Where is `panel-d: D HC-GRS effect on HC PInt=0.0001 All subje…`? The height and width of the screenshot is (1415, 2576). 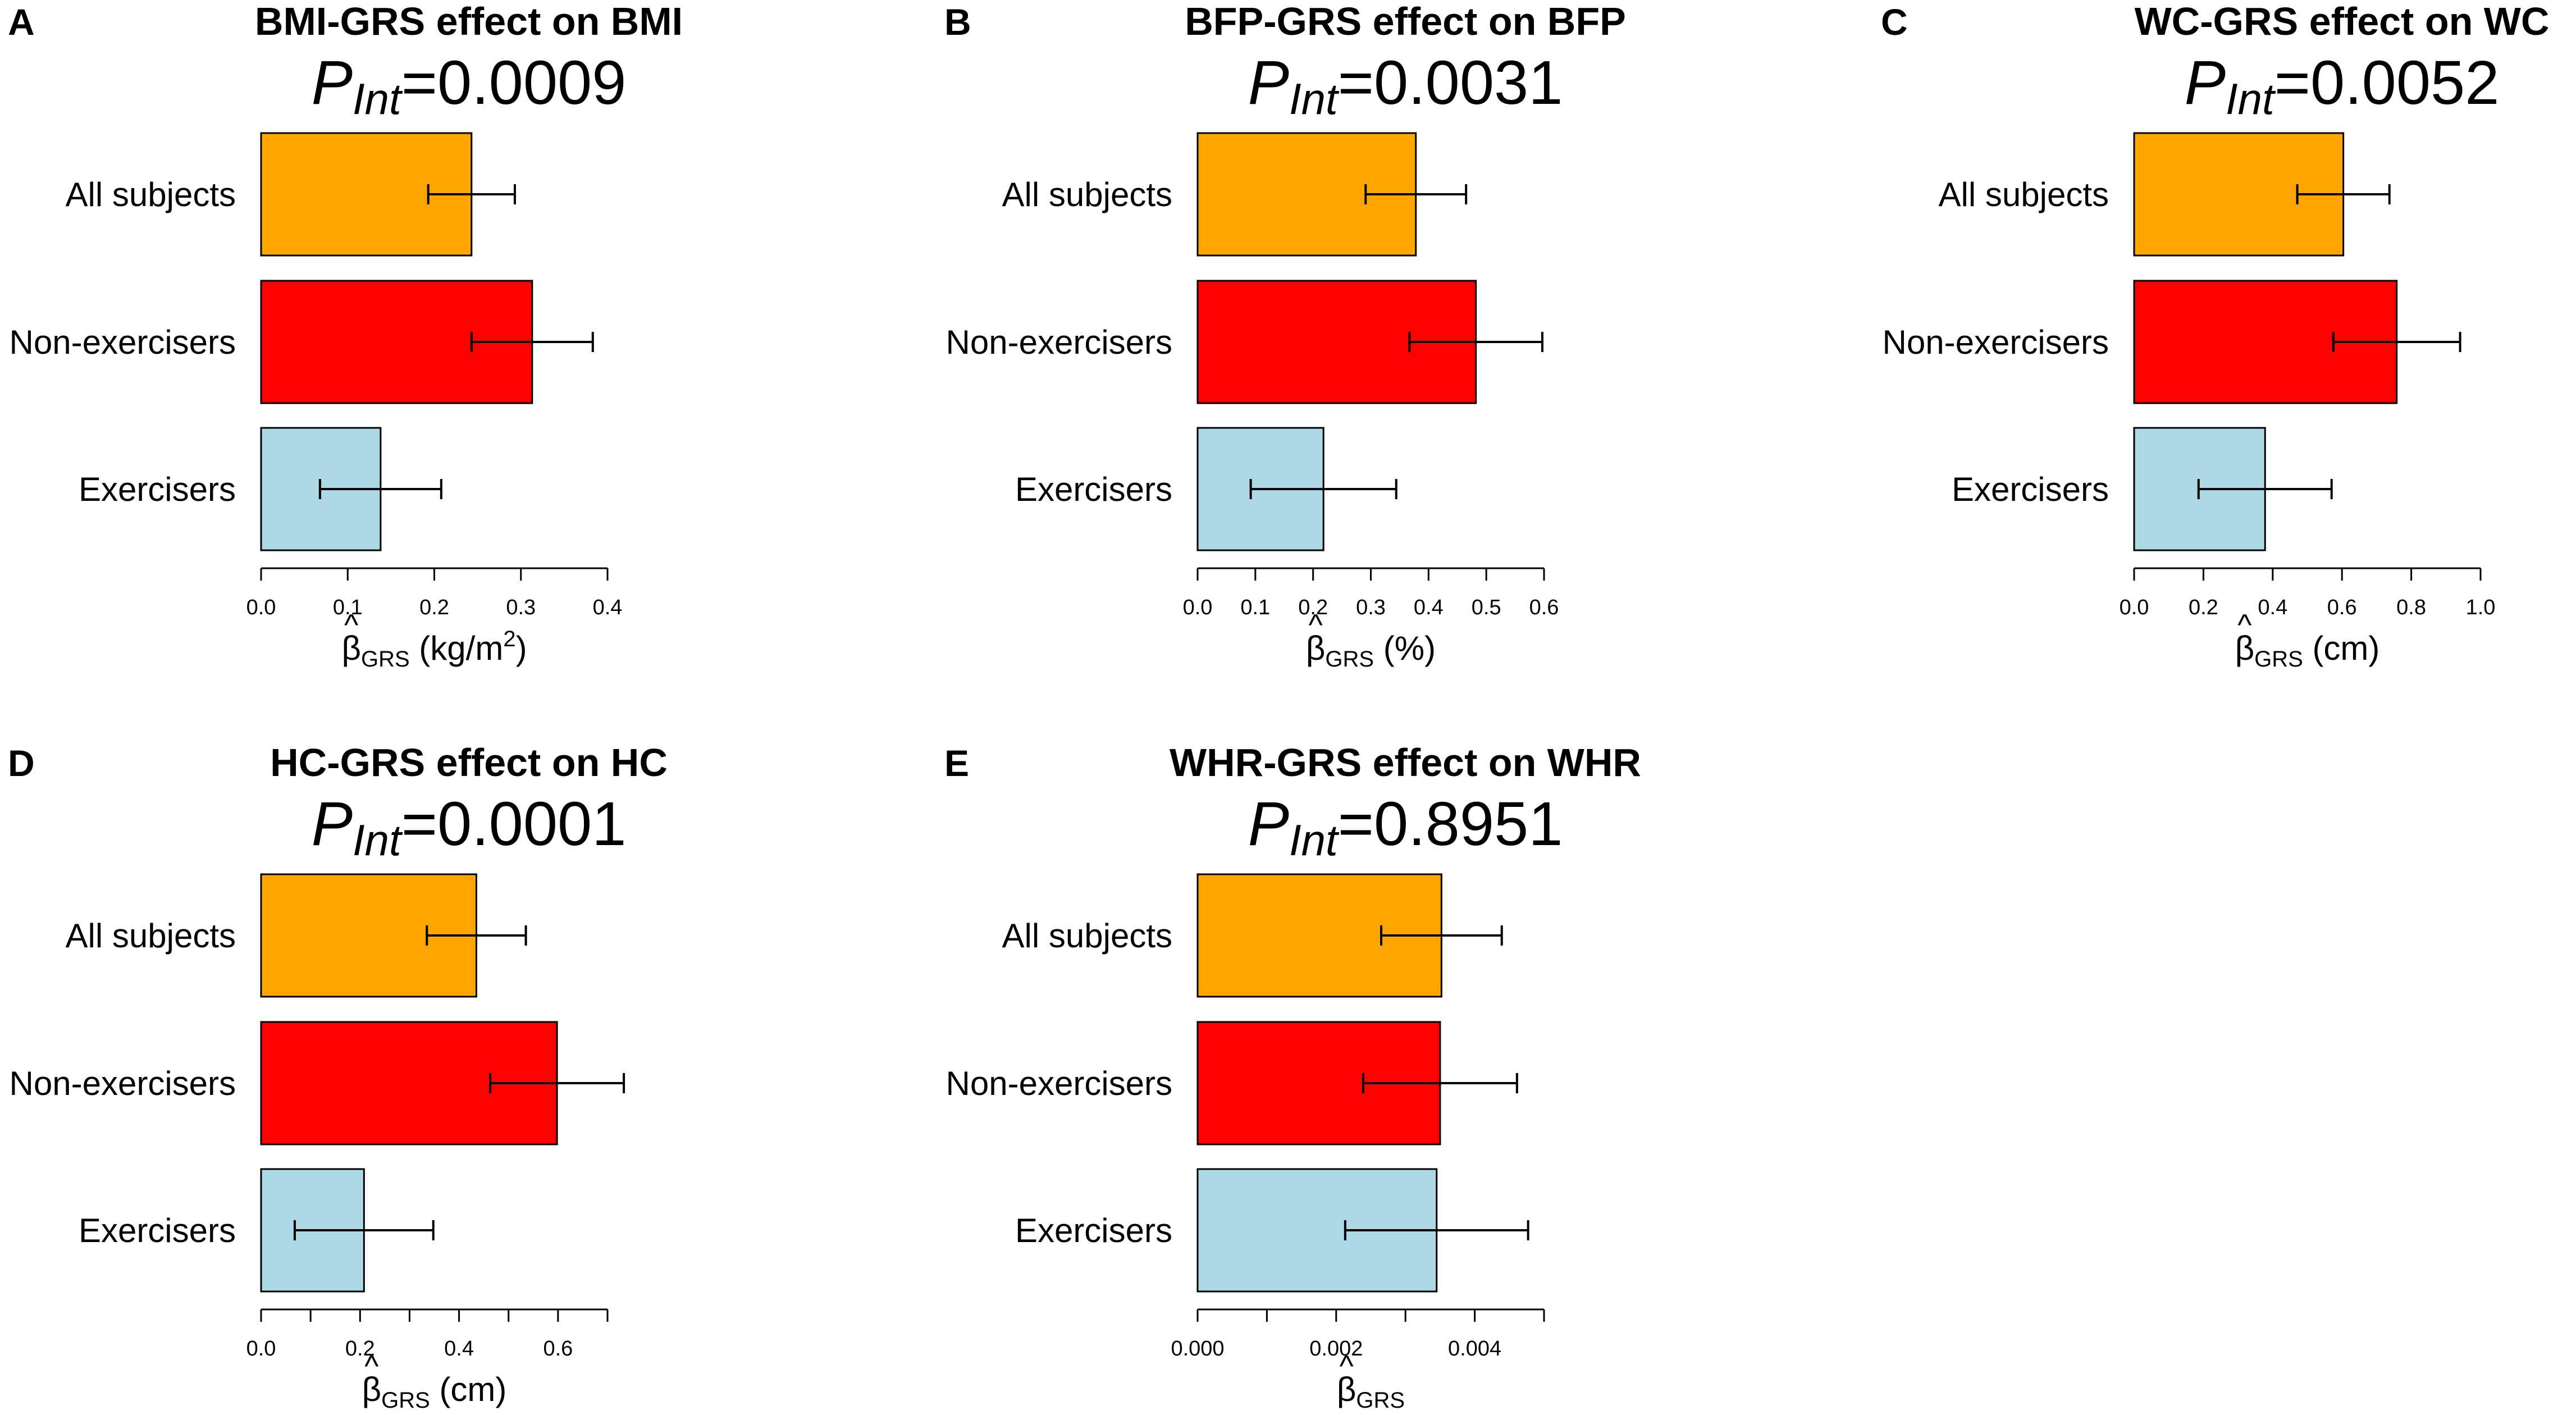 panel-d: D HC-GRS effect on HC PInt=0.0001 All subje… is located at coordinates (338, 1077).